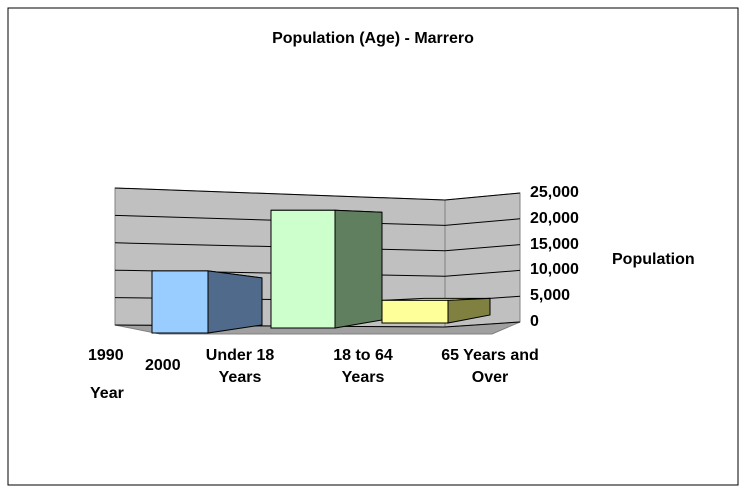  I want to click on y-tick-label: 15,000, so click(554, 244).